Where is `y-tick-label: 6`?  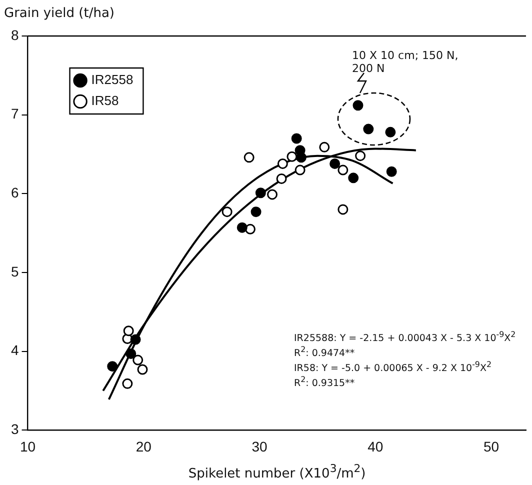
y-tick-label: 6 is located at coordinates (14, 192).